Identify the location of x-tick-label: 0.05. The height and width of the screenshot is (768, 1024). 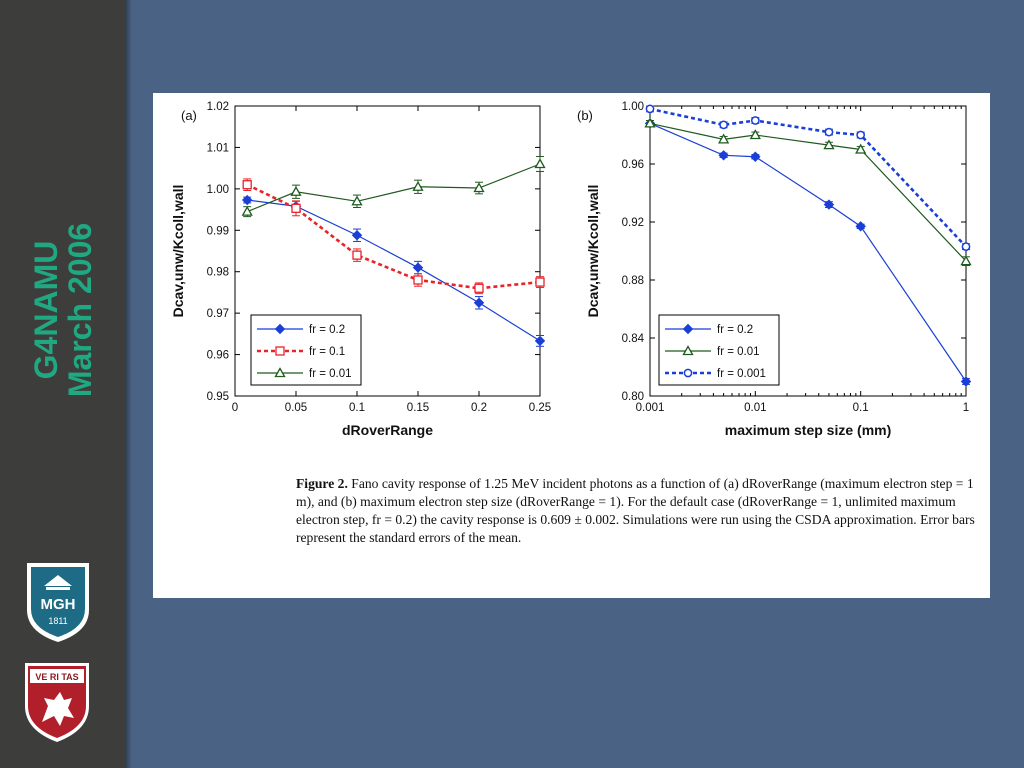
(296, 408).